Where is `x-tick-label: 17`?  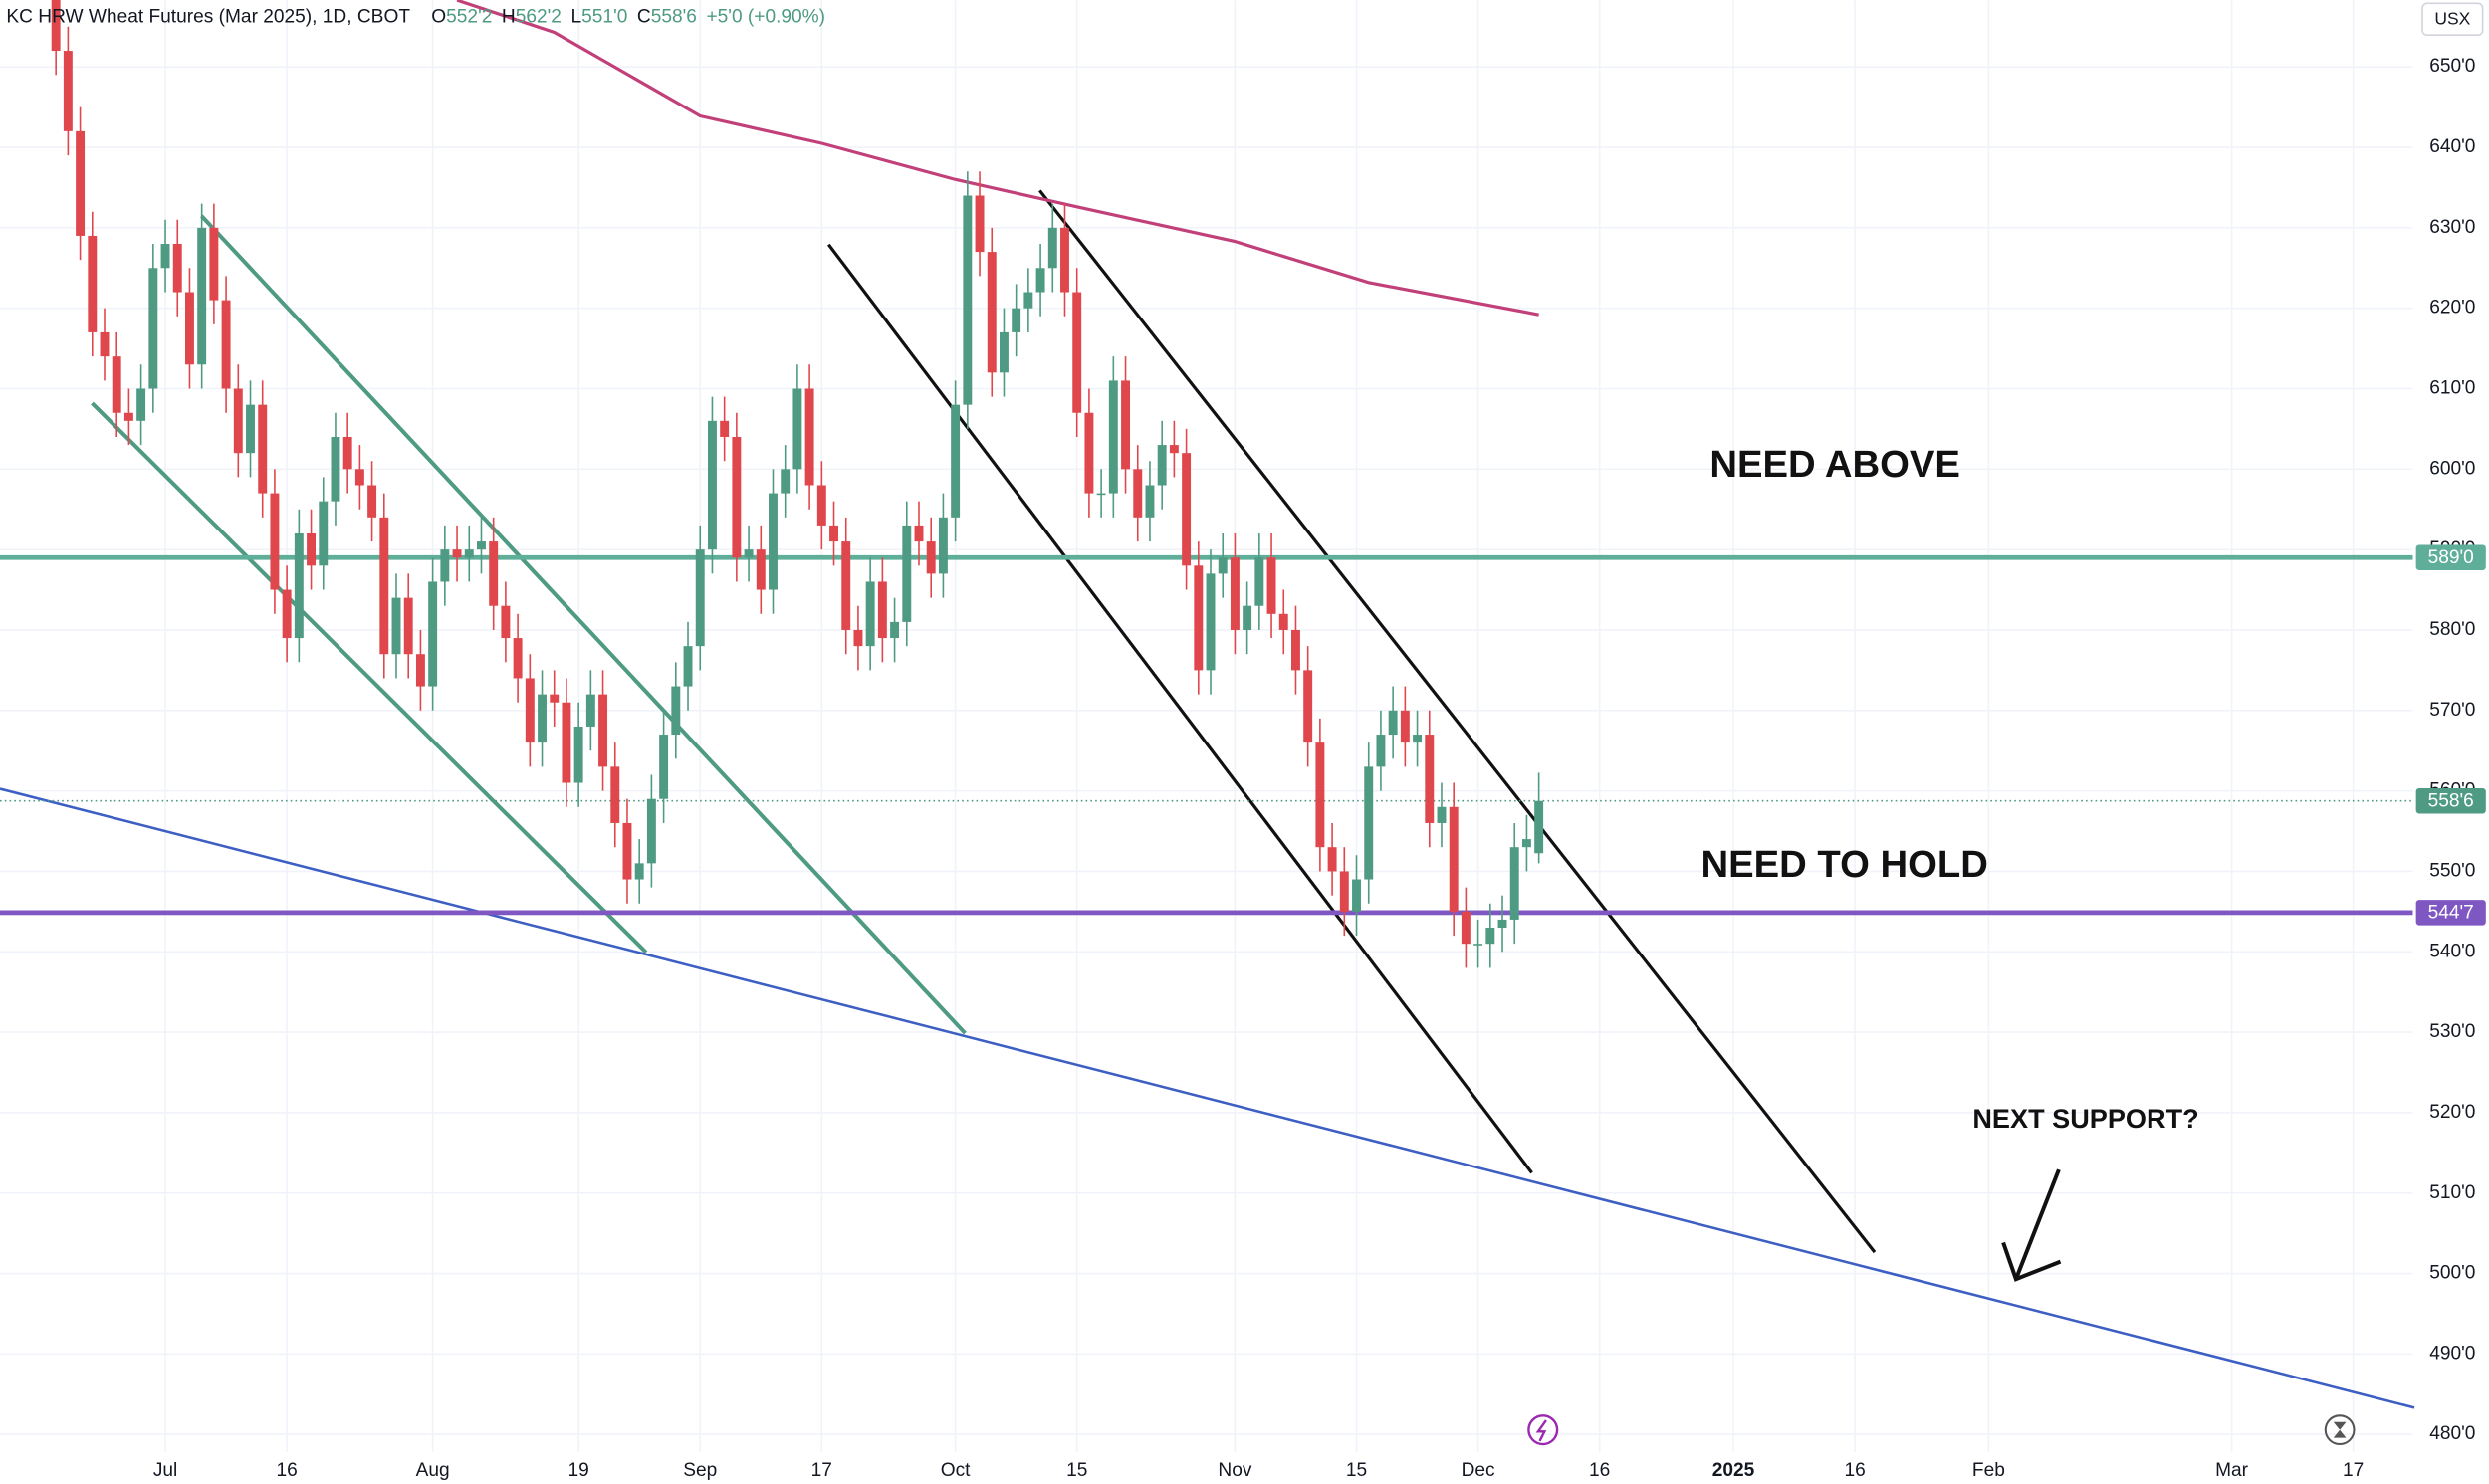
x-tick-label: 17 is located at coordinates (821, 1471).